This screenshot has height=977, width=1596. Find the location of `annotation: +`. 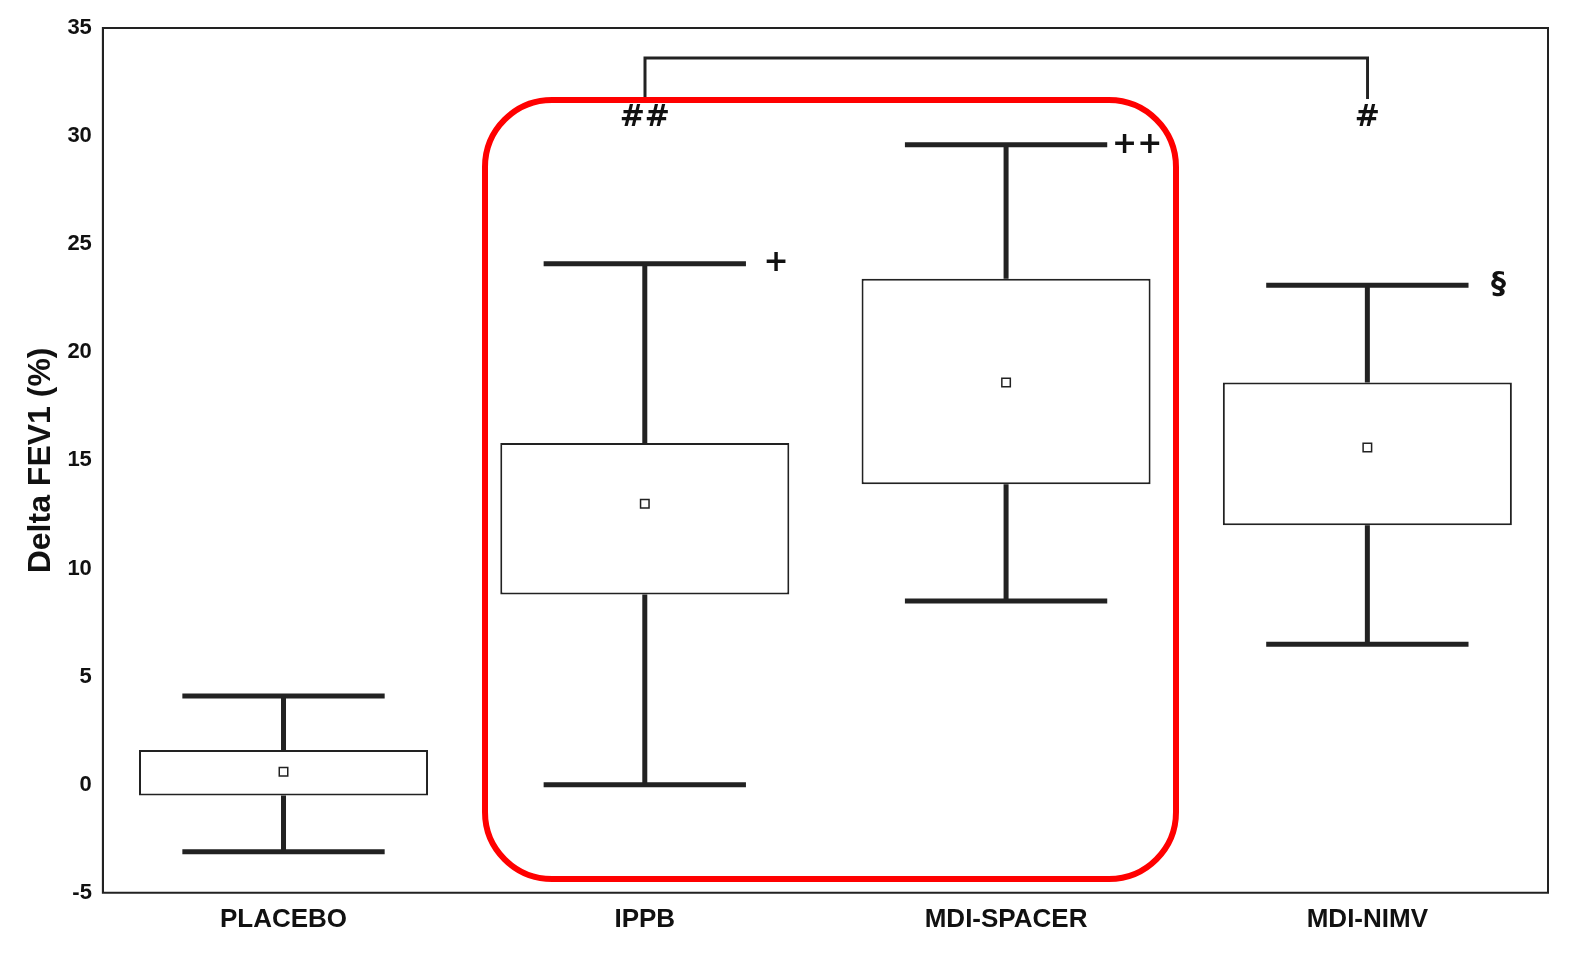

annotation: + is located at coordinates (776, 261).